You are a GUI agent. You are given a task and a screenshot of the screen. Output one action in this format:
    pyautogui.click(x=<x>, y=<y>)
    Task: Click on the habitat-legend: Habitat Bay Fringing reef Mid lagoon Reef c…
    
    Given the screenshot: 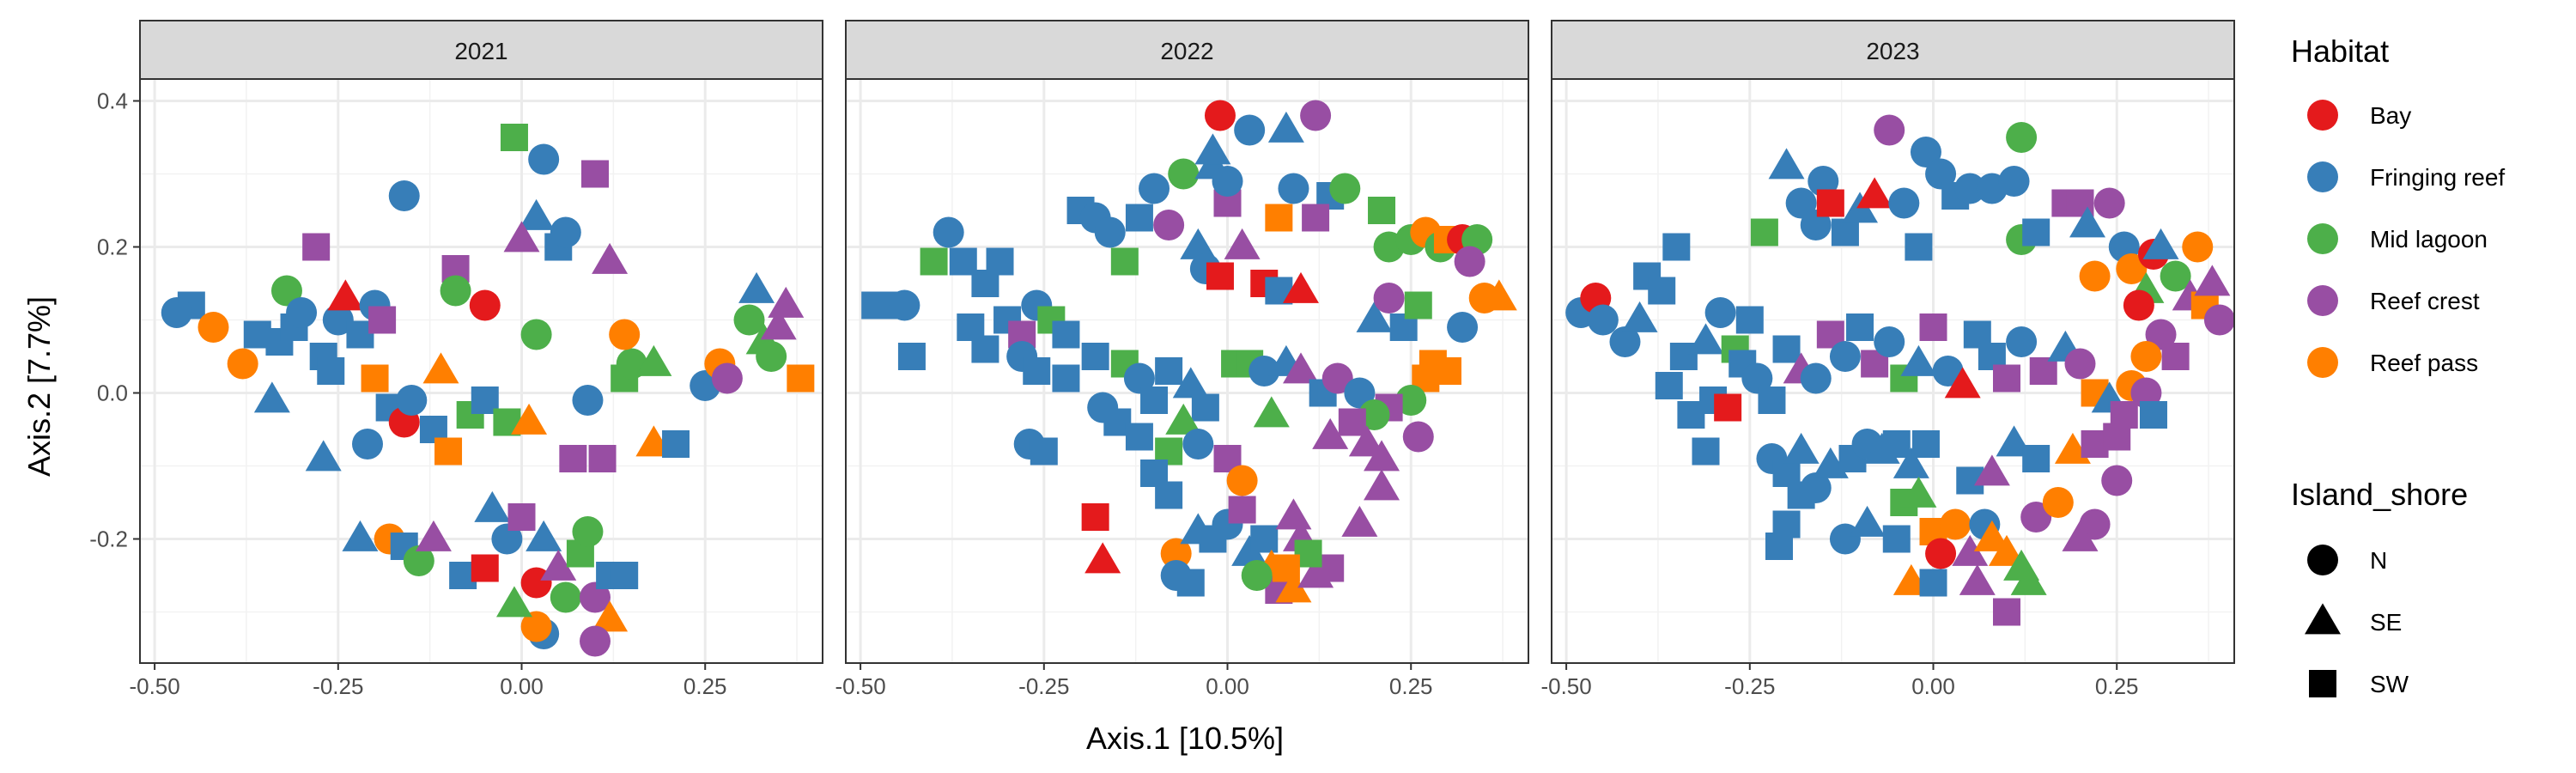 What is the action you would take?
    pyautogui.click(x=2398, y=205)
    